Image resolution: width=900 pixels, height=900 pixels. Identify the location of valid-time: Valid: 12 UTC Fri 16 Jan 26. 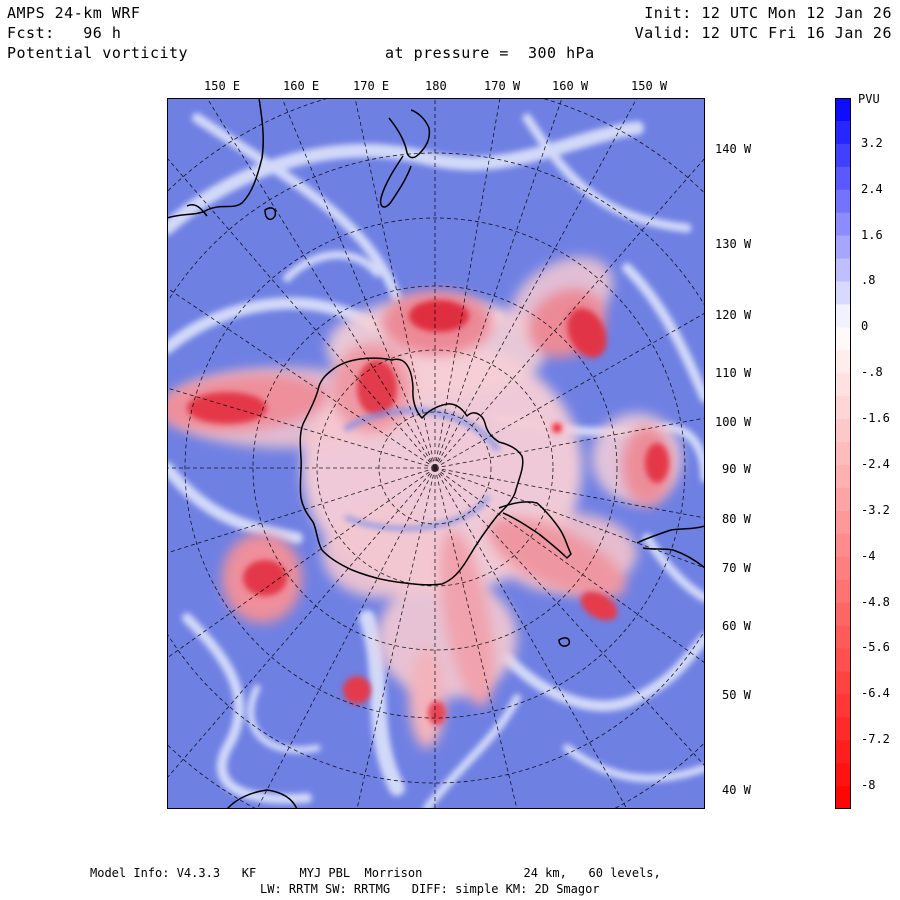
(763, 33).